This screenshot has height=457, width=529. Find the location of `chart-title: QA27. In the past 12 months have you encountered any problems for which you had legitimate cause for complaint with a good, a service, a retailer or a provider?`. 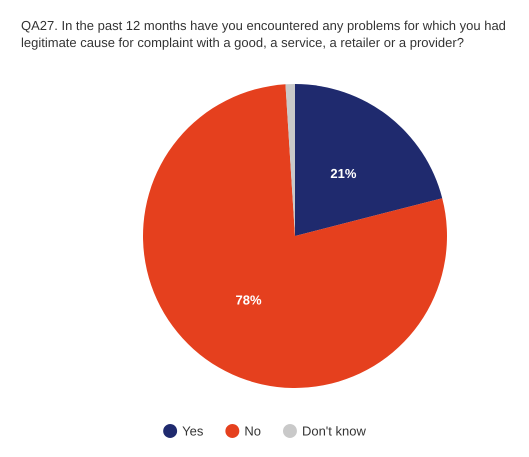

chart-title: QA27. In the past 12 months have you encountered any problems for which you had legitimate cause for complaint with a good, a service, a retailer or a provider? is located at coordinates (265, 34).